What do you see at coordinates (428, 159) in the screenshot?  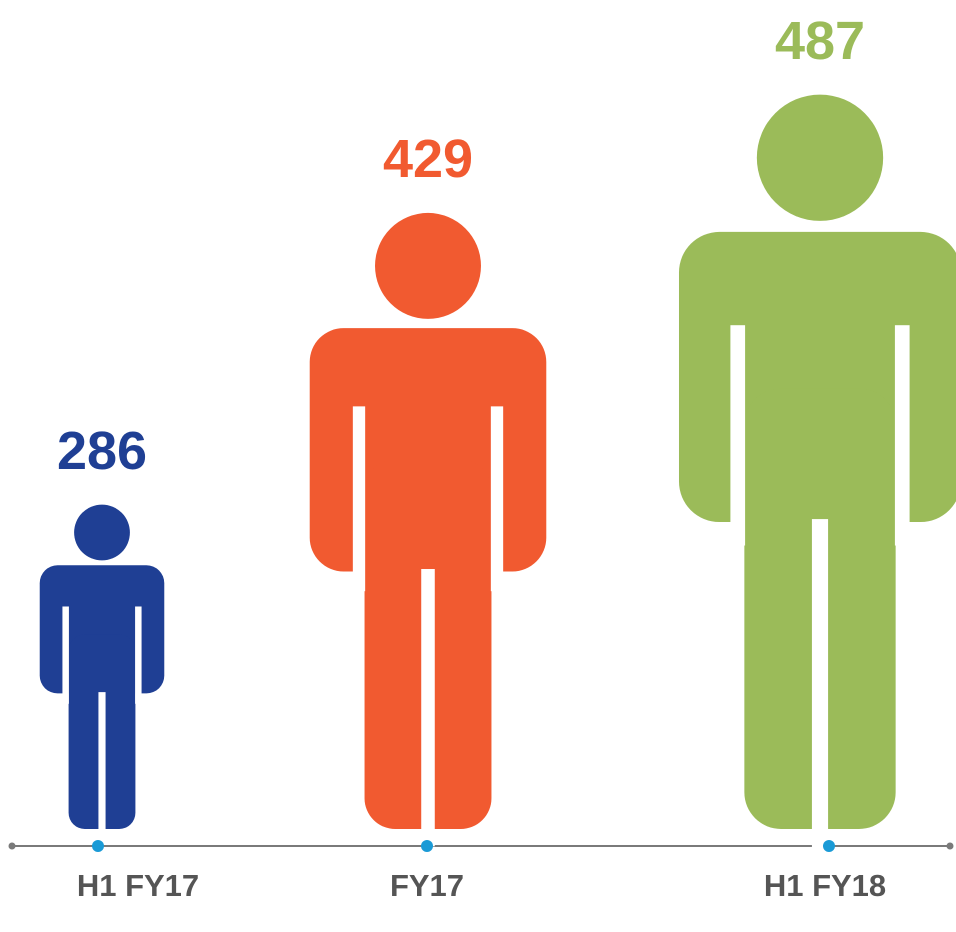 I see `value-label: 429` at bounding box center [428, 159].